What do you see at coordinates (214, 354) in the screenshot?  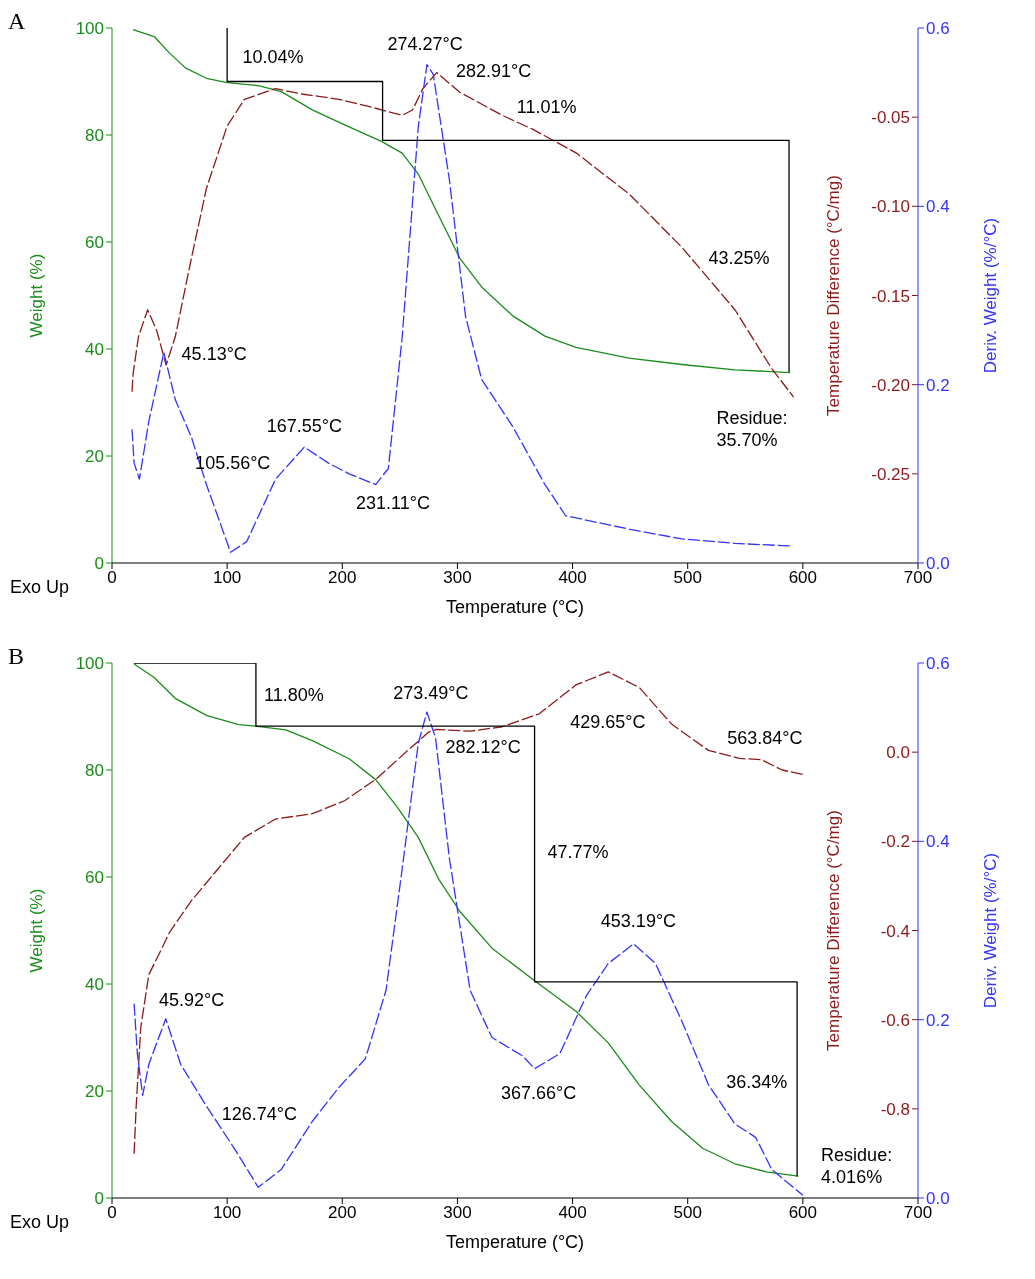 I see `annotation: 45.13°C` at bounding box center [214, 354].